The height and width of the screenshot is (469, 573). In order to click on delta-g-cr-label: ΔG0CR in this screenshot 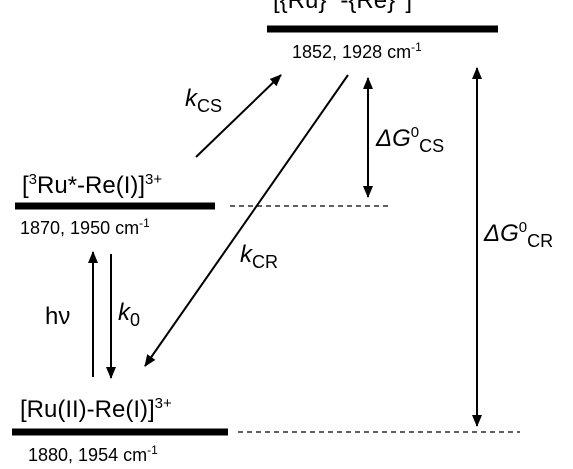, I will do `click(518, 235)`.